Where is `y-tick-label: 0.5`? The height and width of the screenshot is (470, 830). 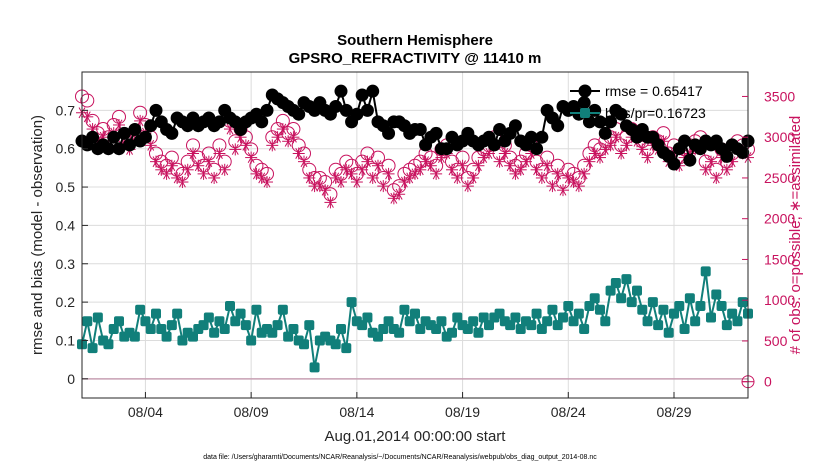
y-tick-label: 0.5 is located at coordinates (66, 187).